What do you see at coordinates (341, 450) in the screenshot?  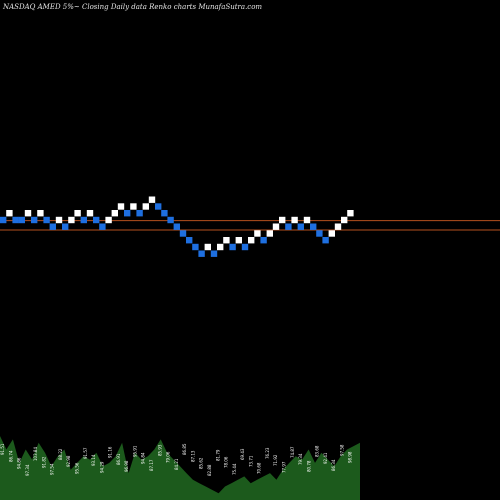 I see `volume-label: 97.58` at bounding box center [341, 450].